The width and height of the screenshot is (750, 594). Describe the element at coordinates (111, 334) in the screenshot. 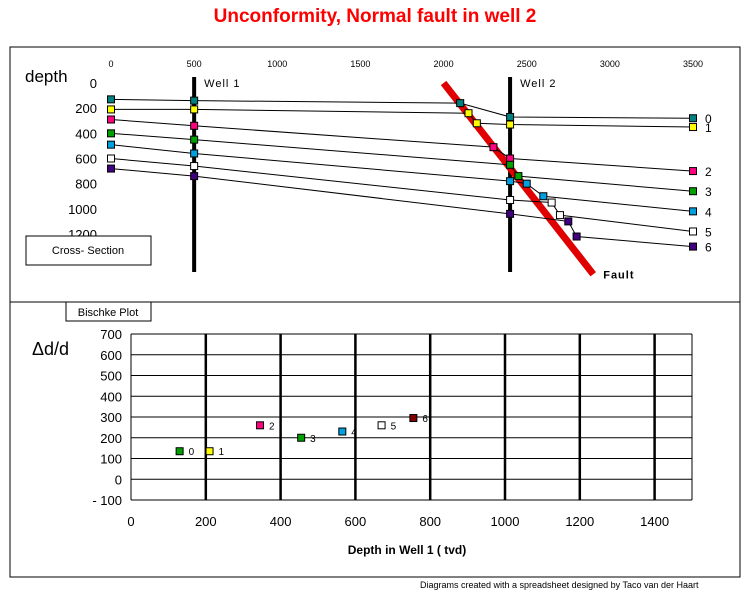

I see `bp-y-tick: 700` at that location.